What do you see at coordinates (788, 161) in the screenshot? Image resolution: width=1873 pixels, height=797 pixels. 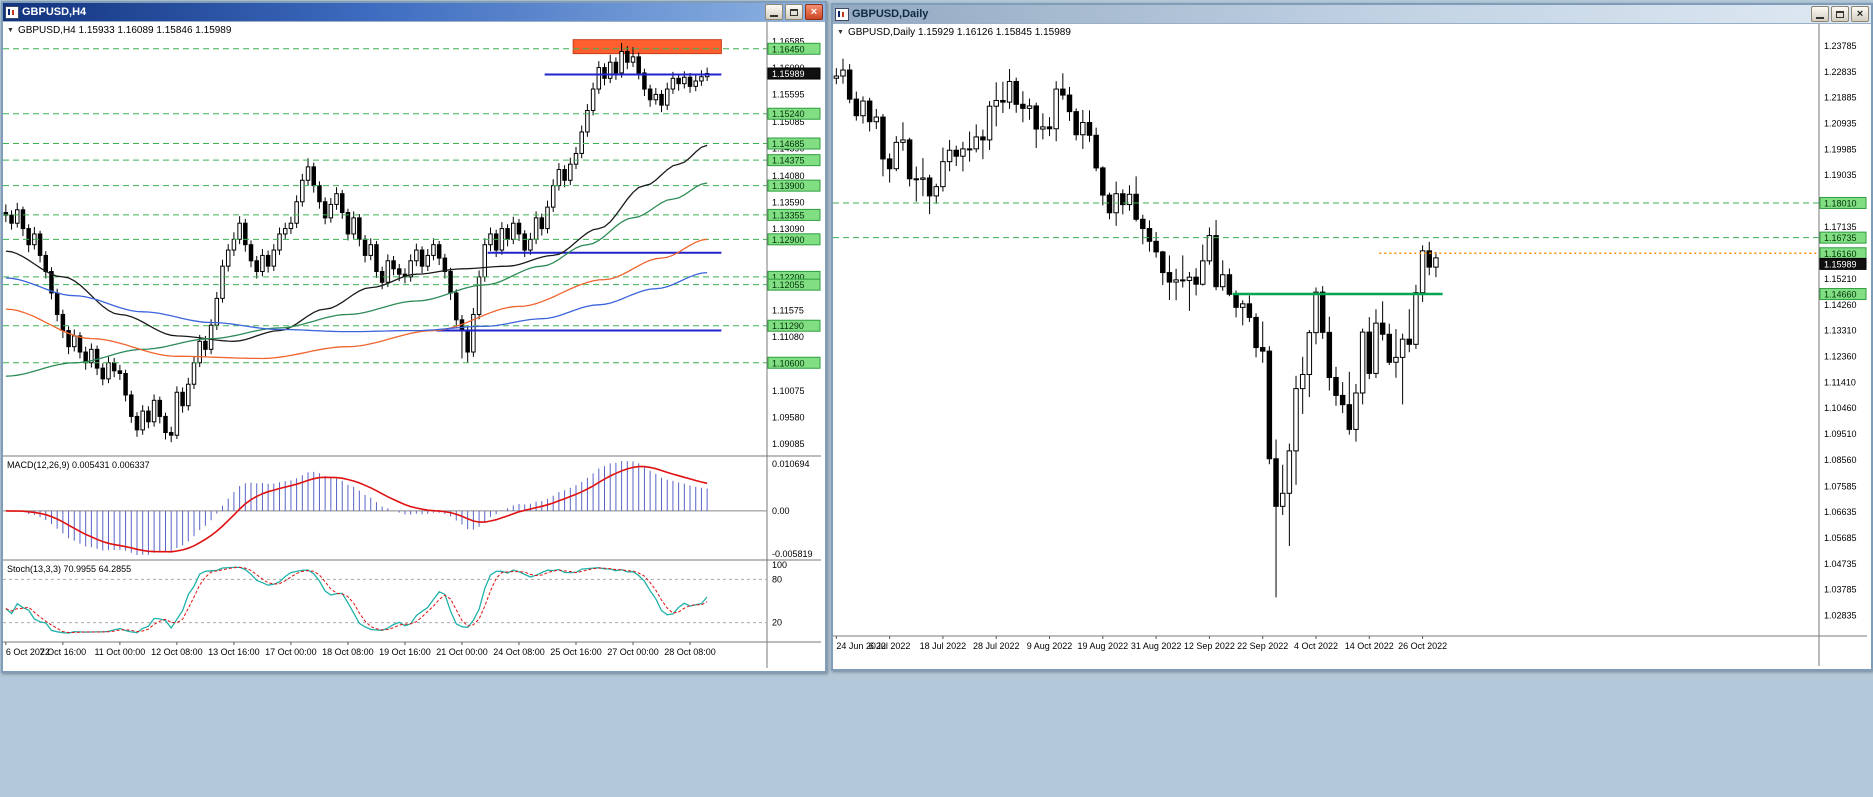 I see `svg-text: 1.14375` at bounding box center [788, 161].